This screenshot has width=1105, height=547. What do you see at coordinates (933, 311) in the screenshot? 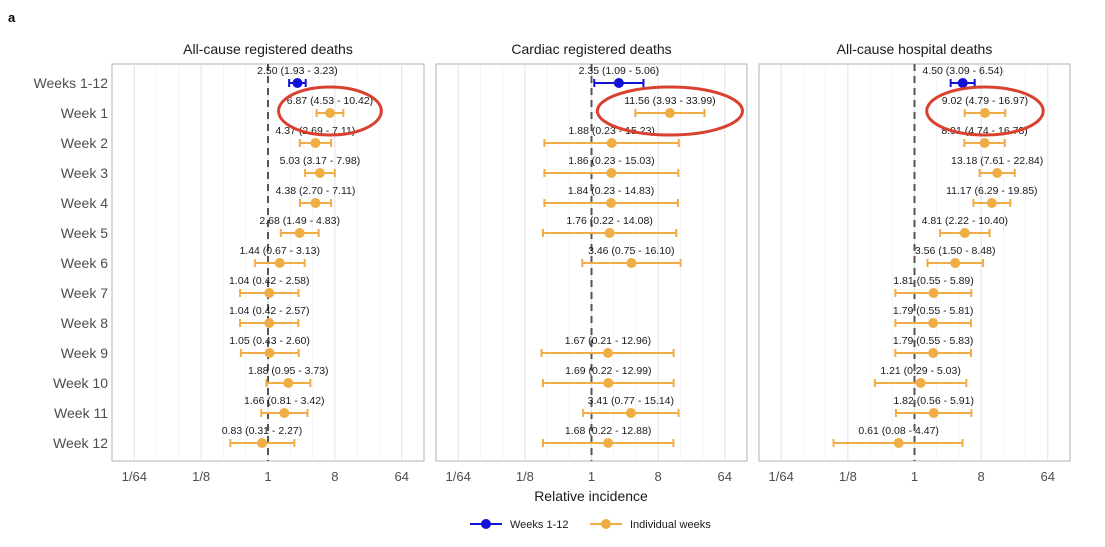
I see `estimate-label: 1.79 (0.55 - 5.81)` at bounding box center [933, 311].